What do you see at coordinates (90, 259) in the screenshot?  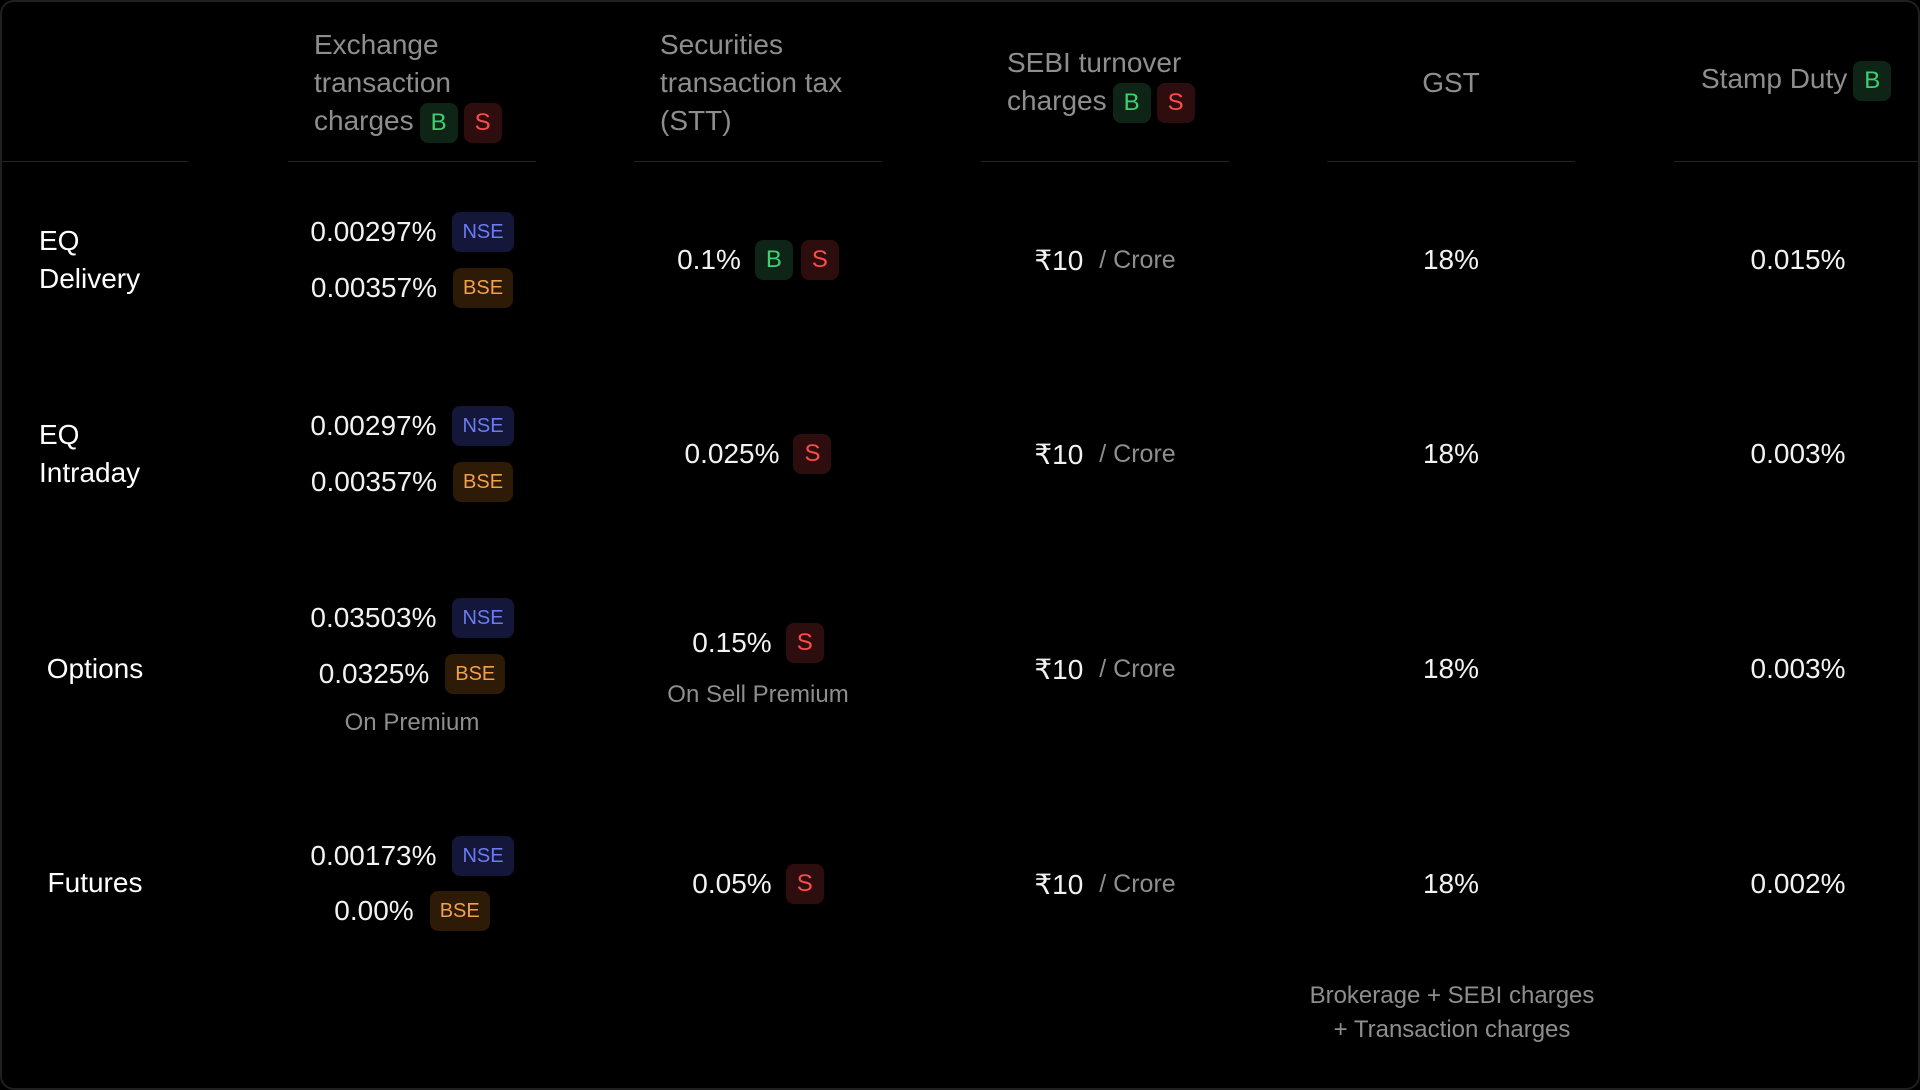 I see `row-label-eq-delivery: EQ Delivery` at bounding box center [90, 259].